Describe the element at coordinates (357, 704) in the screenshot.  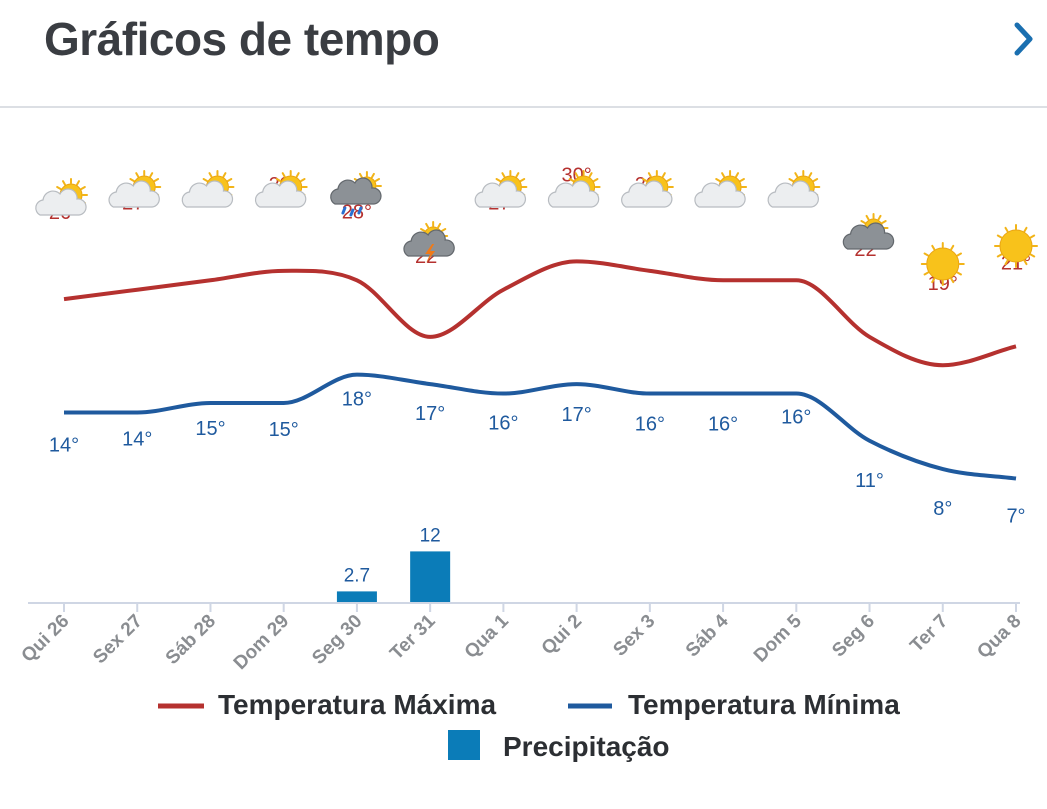
I see `legend-max-label: Temperatura Máxima` at that location.